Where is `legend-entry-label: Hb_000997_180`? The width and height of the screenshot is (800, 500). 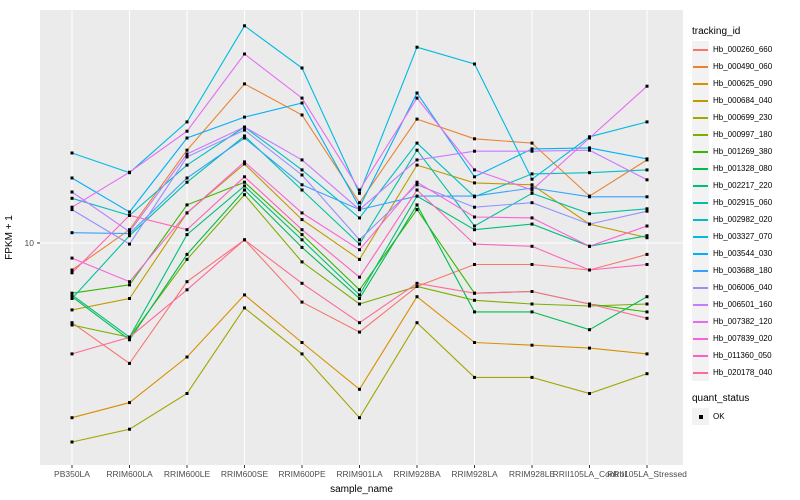 legend-entry-label: Hb_000997_180 is located at coordinates (743, 134).